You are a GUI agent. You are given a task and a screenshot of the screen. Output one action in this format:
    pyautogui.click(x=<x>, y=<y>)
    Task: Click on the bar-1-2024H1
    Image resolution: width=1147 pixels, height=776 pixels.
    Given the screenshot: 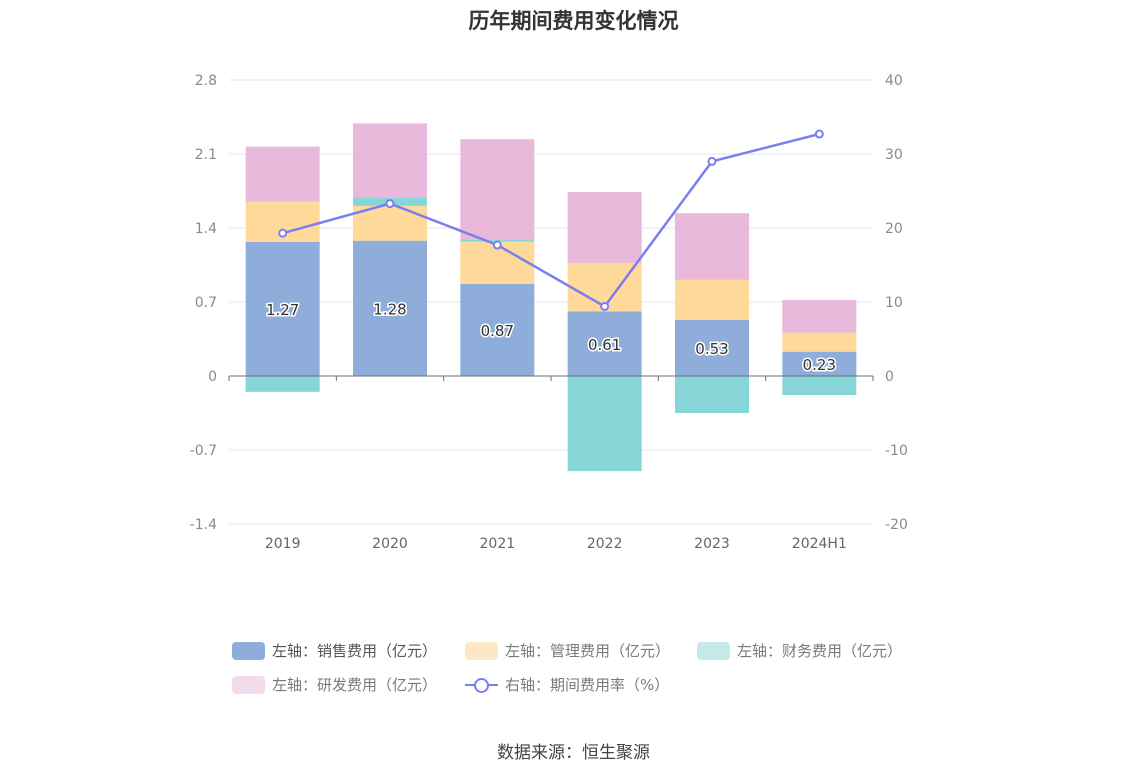 What is the action you would take?
    pyautogui.click(x=819, y=342)
    